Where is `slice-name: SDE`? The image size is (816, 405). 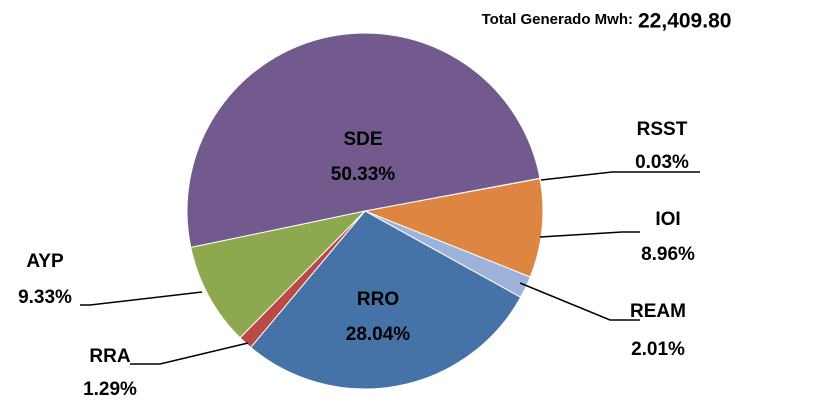 slice-name: SDE is located at coordinates (362, 139).